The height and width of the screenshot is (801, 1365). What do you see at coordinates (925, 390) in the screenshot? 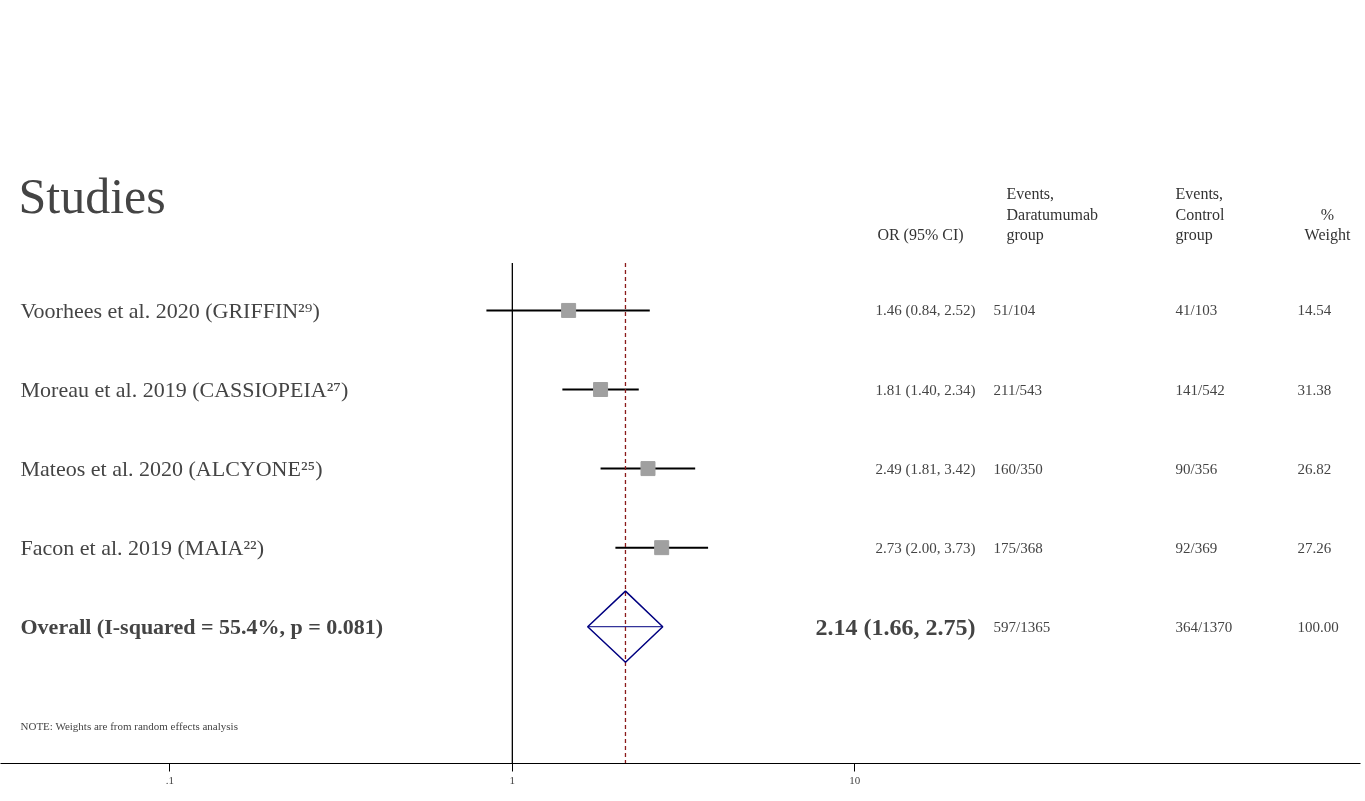
I see `annotation: 1.81 (1.40, 2.34)` at bounding box center [925, 390].